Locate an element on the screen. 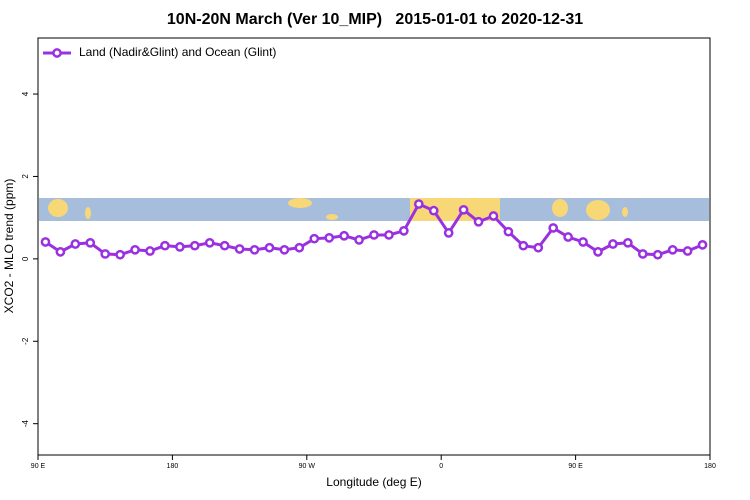 Image resolution: width=750 pixels, height=500 pixels. y-tick-label: 4 is located at coordinates (25, 93).